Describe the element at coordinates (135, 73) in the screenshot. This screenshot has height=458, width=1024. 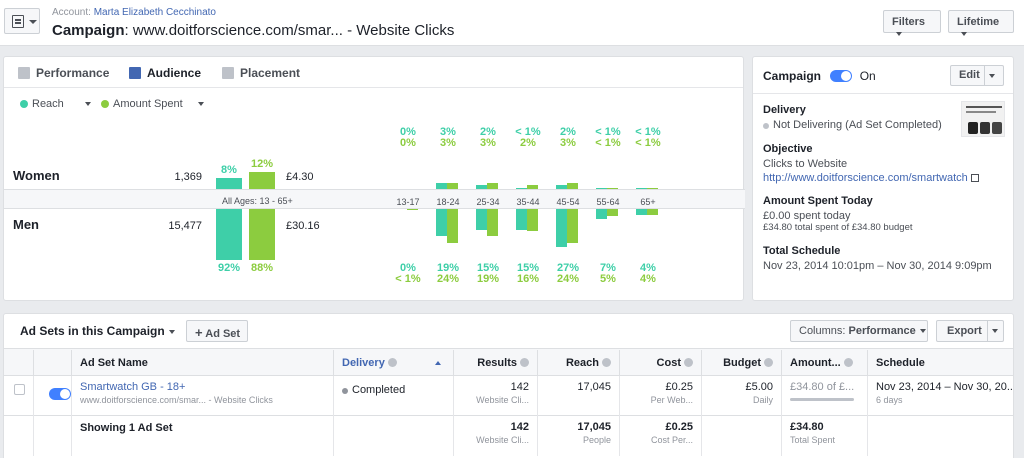
I see `people-icon` at that location.